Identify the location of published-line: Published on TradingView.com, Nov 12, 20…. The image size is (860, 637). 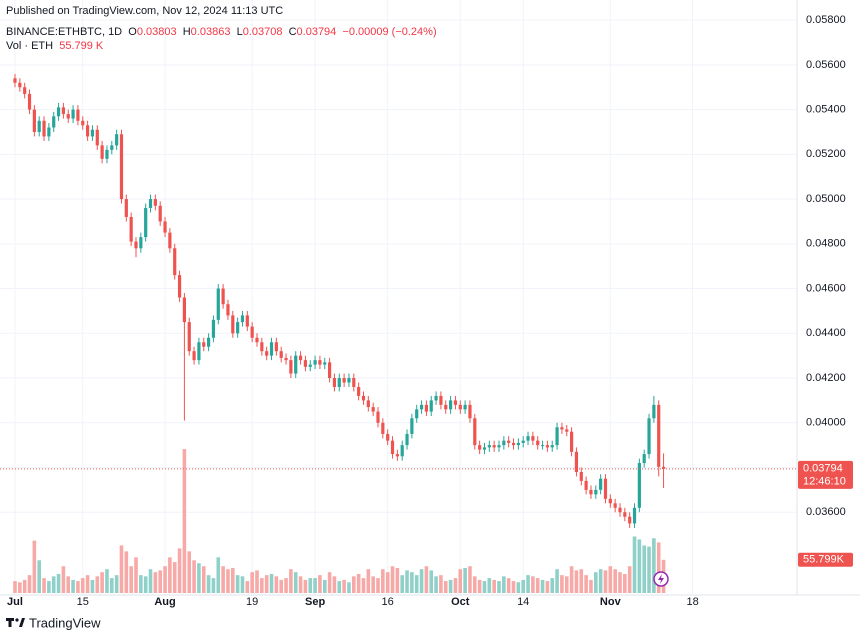
(145, 11).